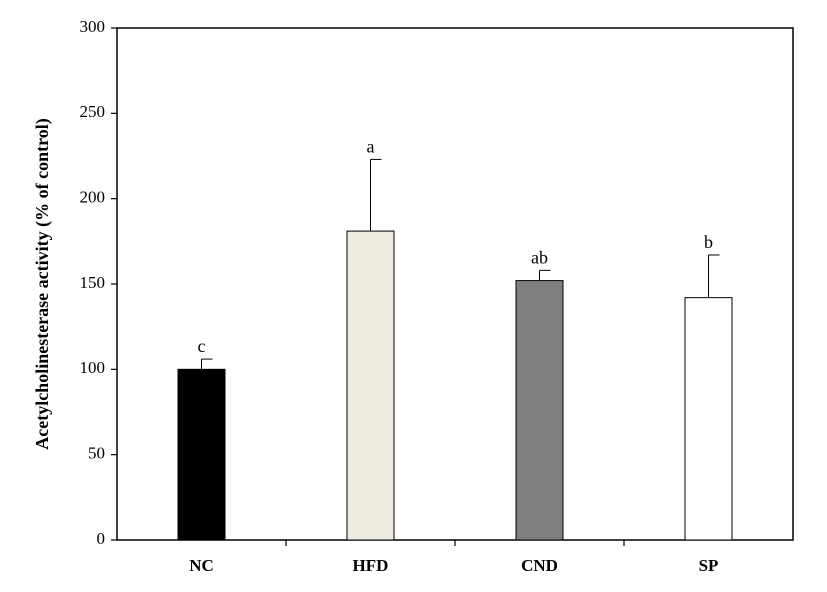 This screenshot has width=827, height=592. Describe the element at coordinates (93, 111) in the screenshot. I see `y-tick-label: 250` at that location.